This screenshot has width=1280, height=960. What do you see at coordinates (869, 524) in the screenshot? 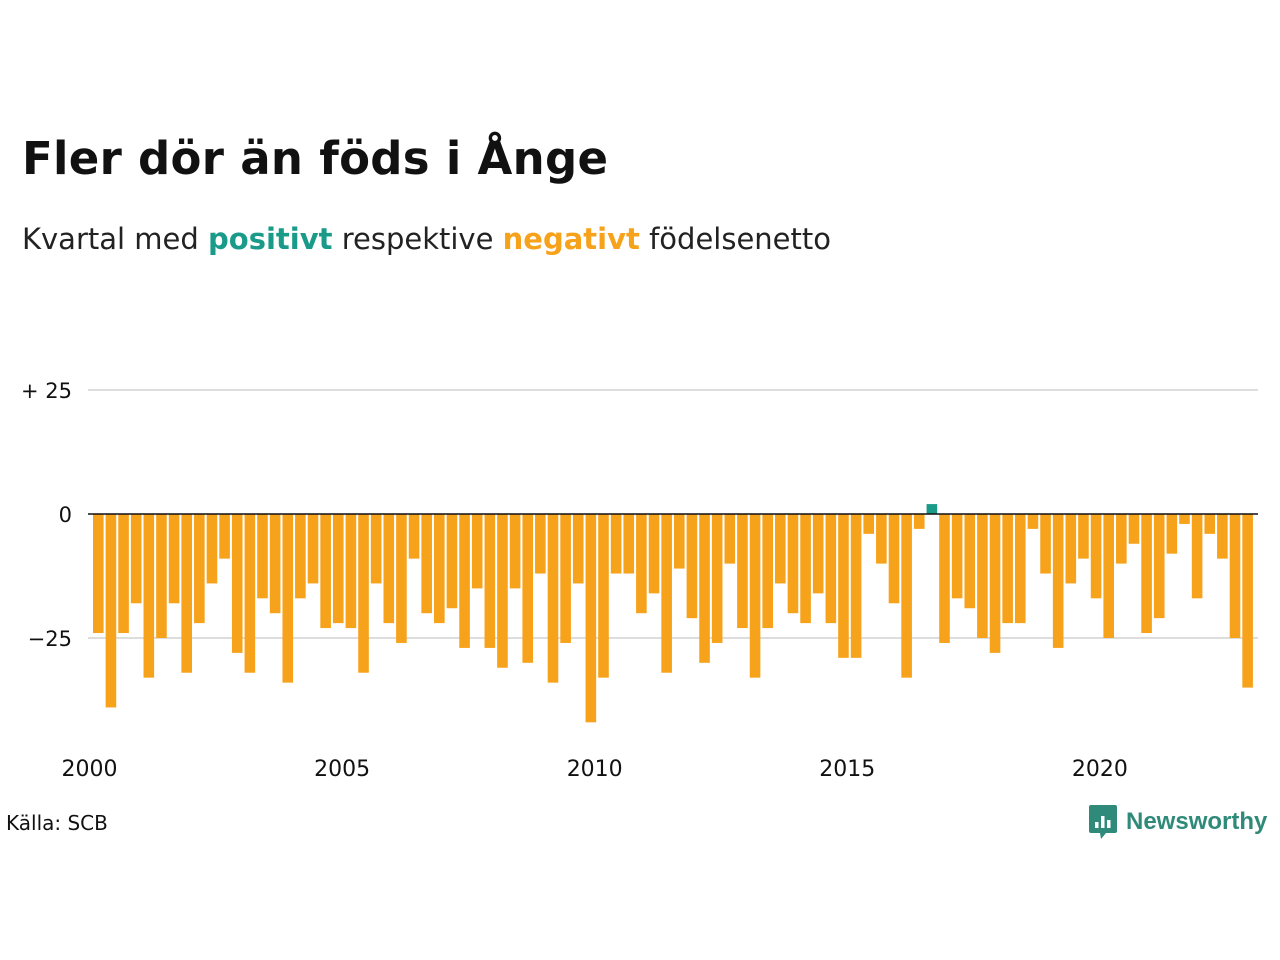
I see `bar-2015K2` at bounding box center [869, 524].